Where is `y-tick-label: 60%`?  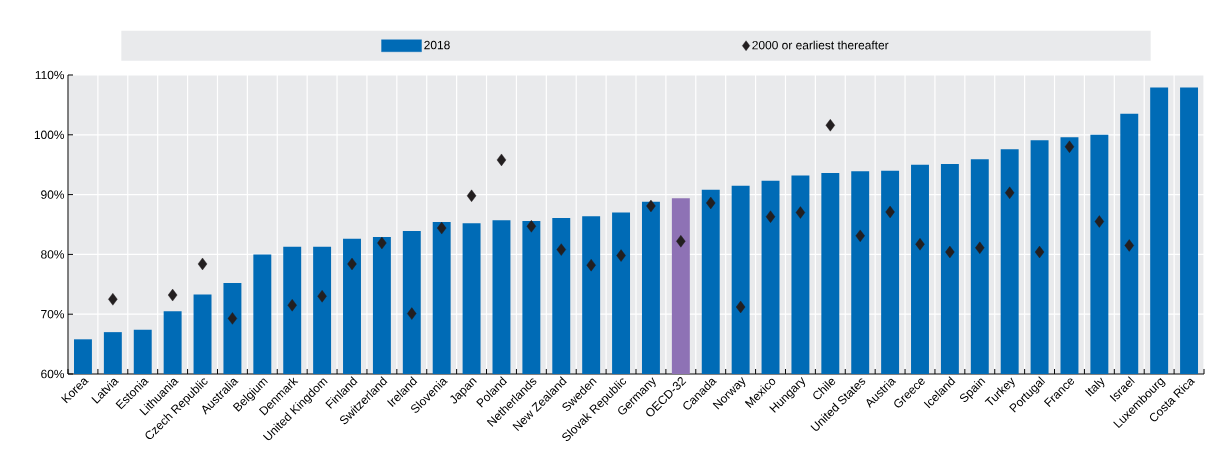 y-tick-label: 60% is located at coordinates (53, 374).